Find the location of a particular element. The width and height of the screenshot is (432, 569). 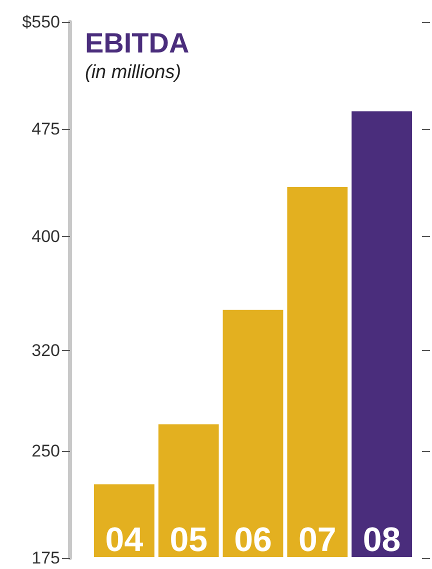

y-tick-label: 400 is located at coordinates (46, 236).